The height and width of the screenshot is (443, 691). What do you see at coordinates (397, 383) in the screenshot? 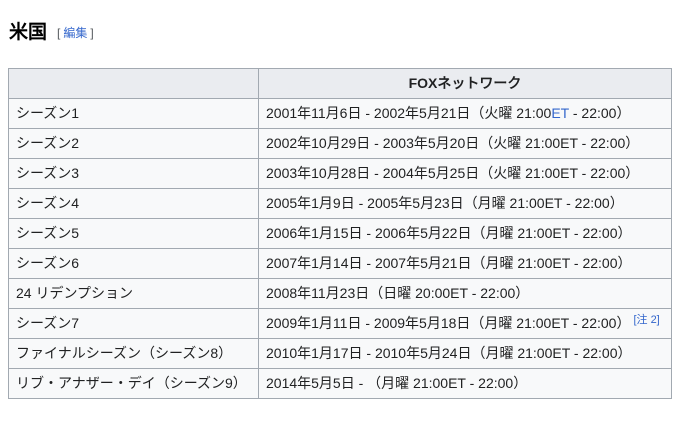
I see `airdate-text: 2014年5月5日 - （月曜 21:00ET - 22:00）` at bounding box center [397, 383].